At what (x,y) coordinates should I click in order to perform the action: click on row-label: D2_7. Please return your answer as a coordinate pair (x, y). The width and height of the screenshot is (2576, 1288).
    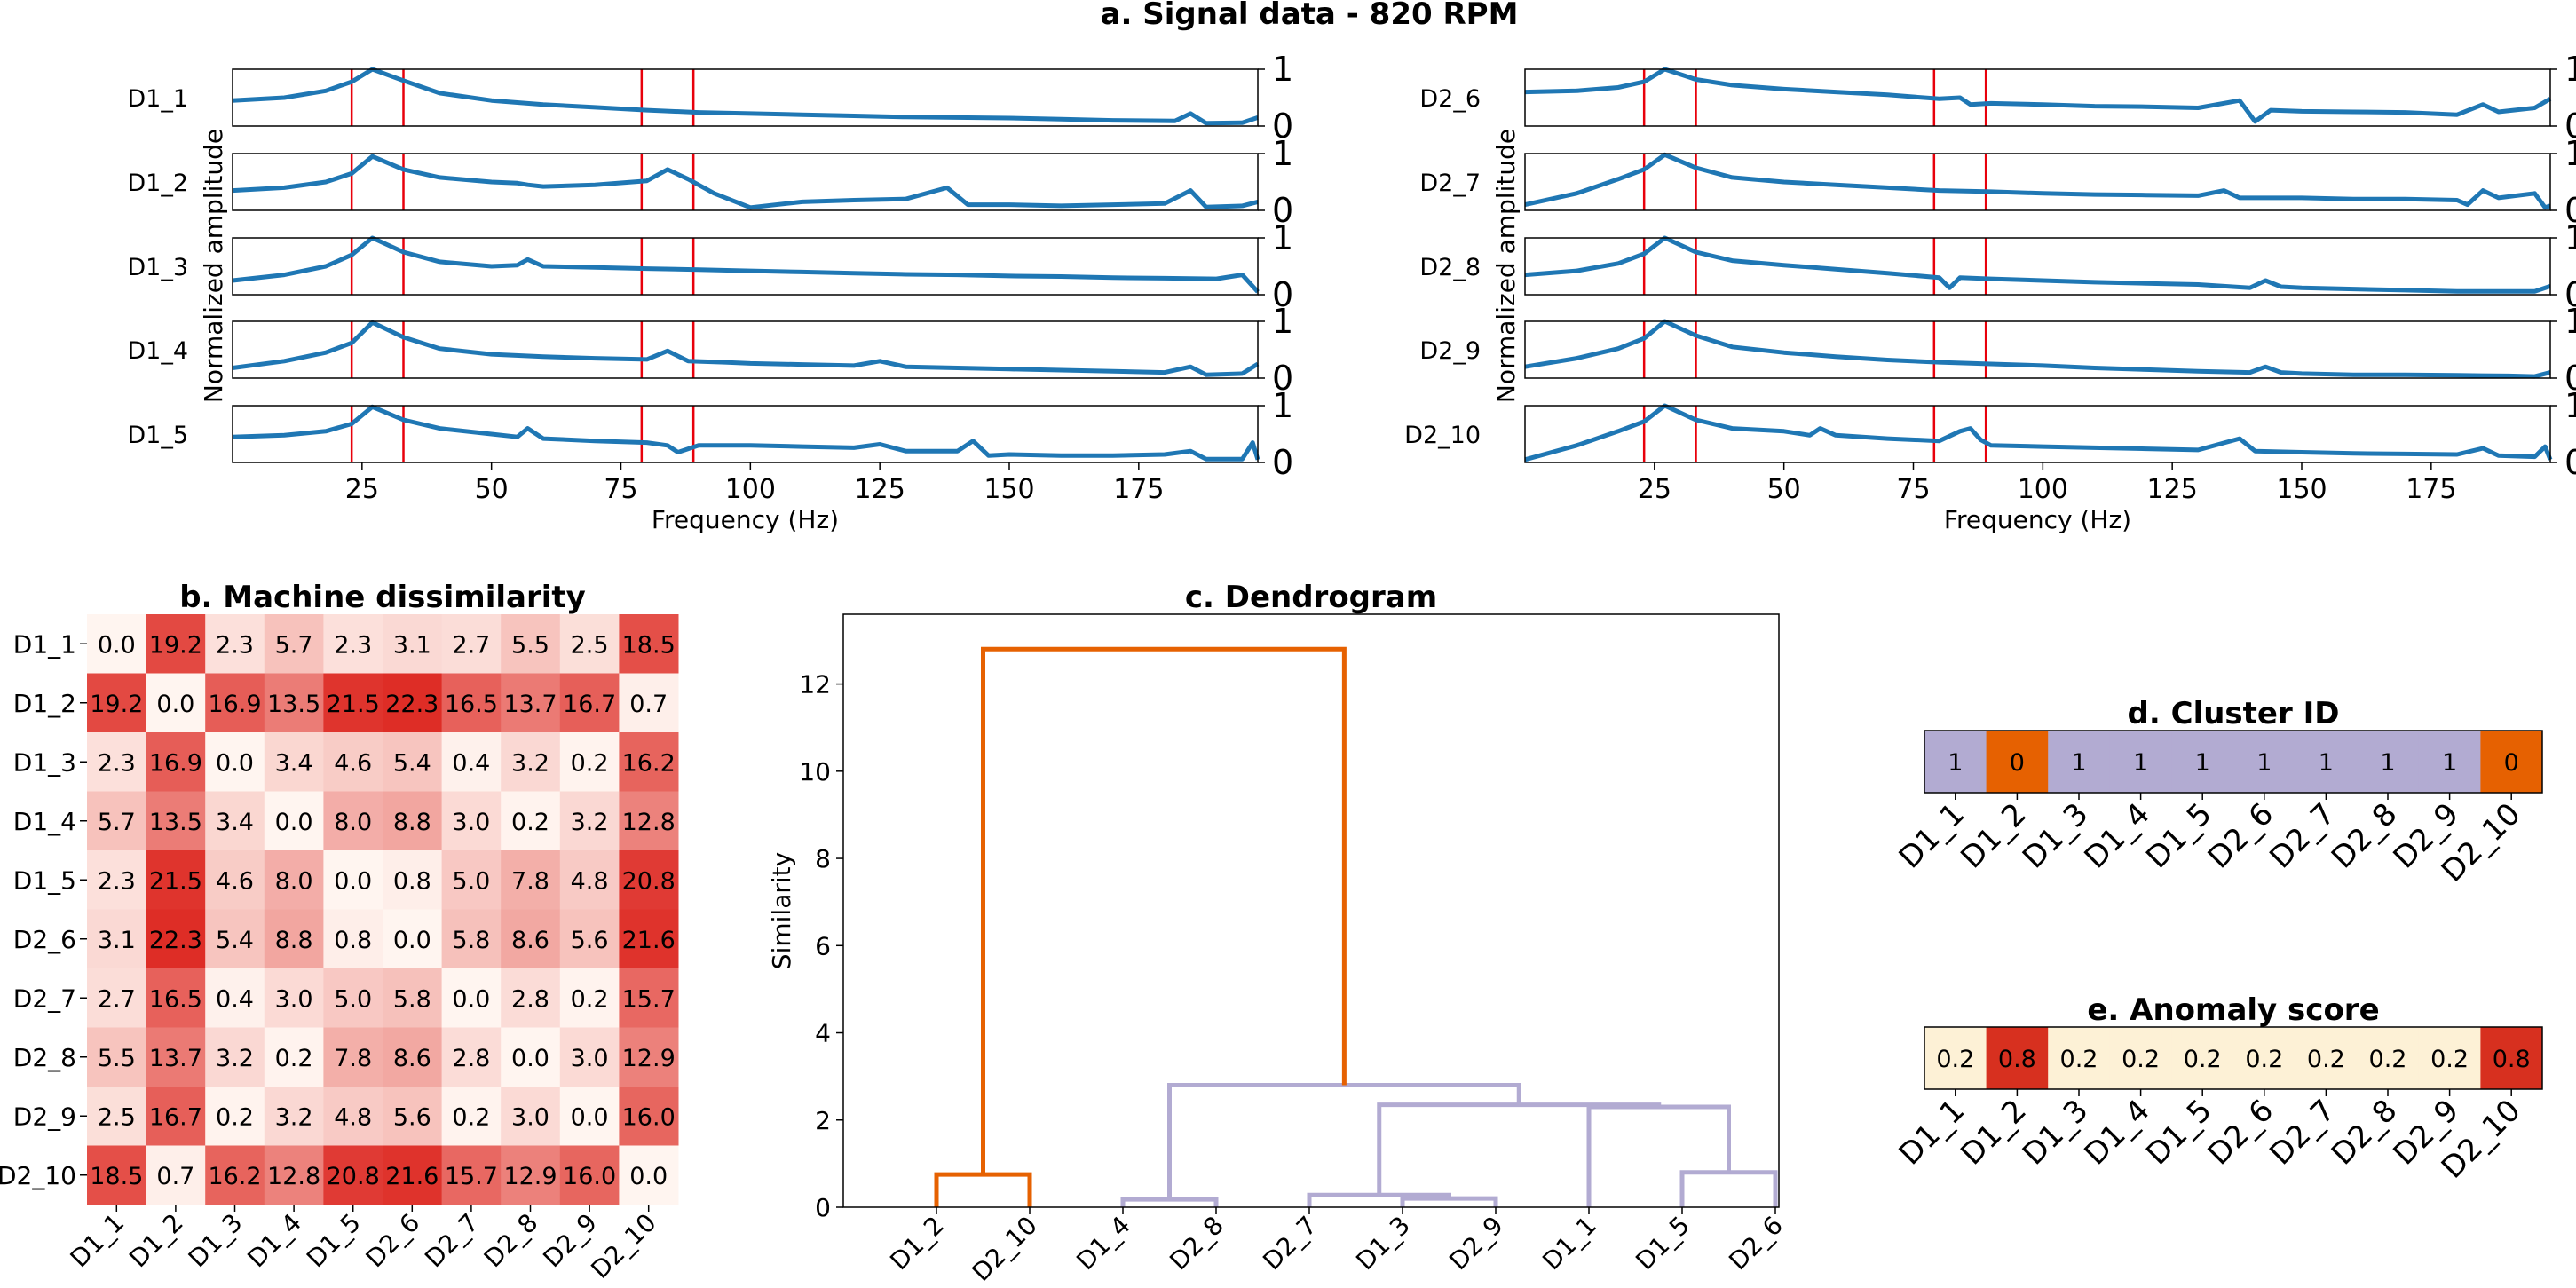
    Looking at the image, I should click on (44, 998).